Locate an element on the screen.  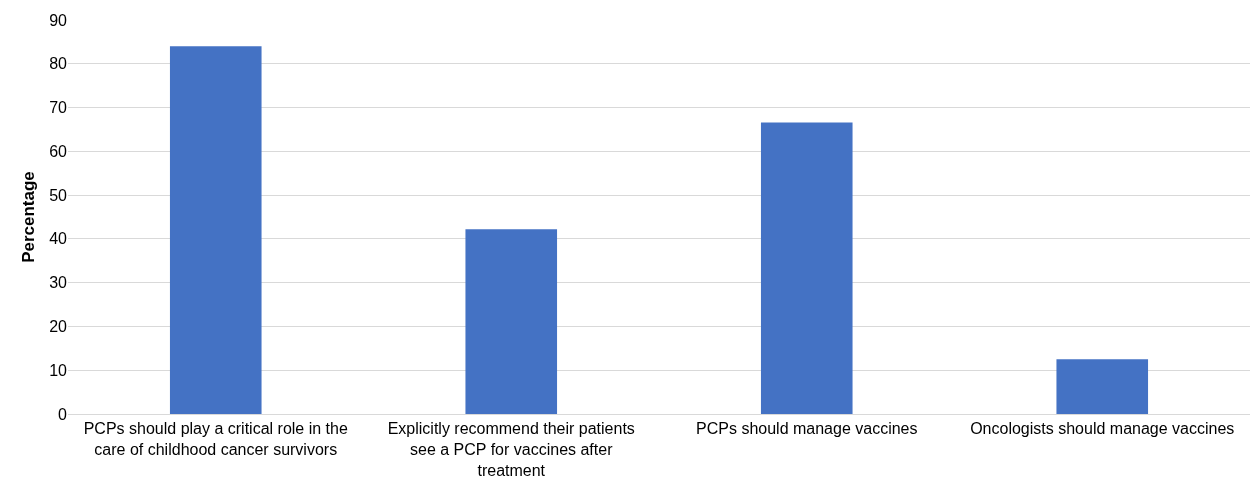
y-axis-title: Percentage is located at coordinates (28, 217).